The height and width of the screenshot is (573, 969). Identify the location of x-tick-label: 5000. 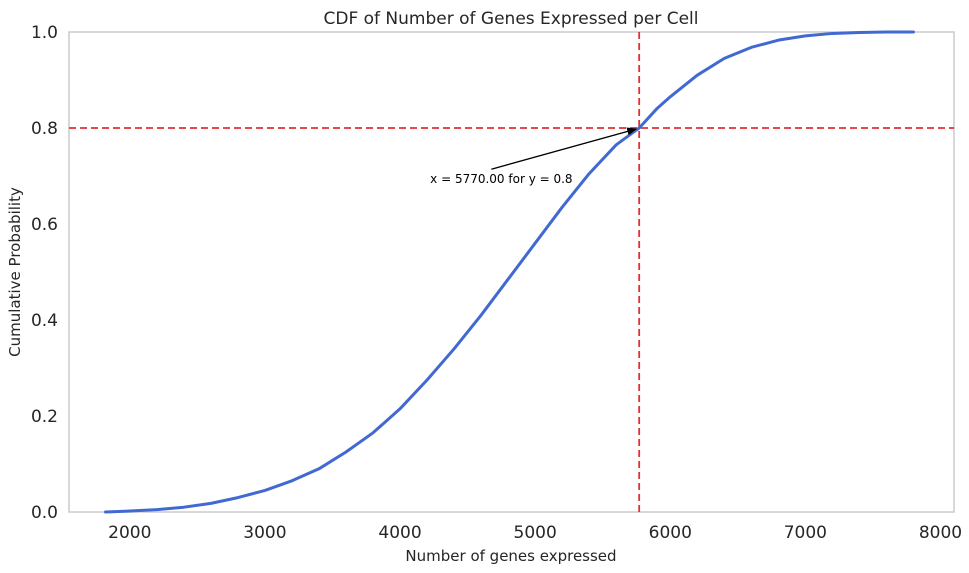
(535, 533).